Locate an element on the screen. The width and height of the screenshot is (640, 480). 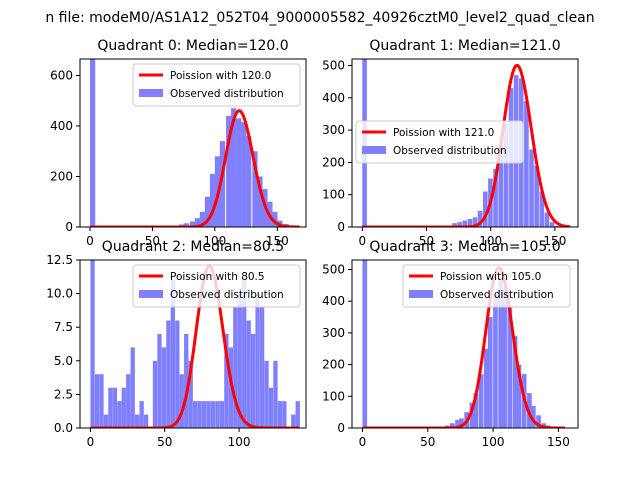
quadrant-3-axes-frame is located at coordinates (465, 344).